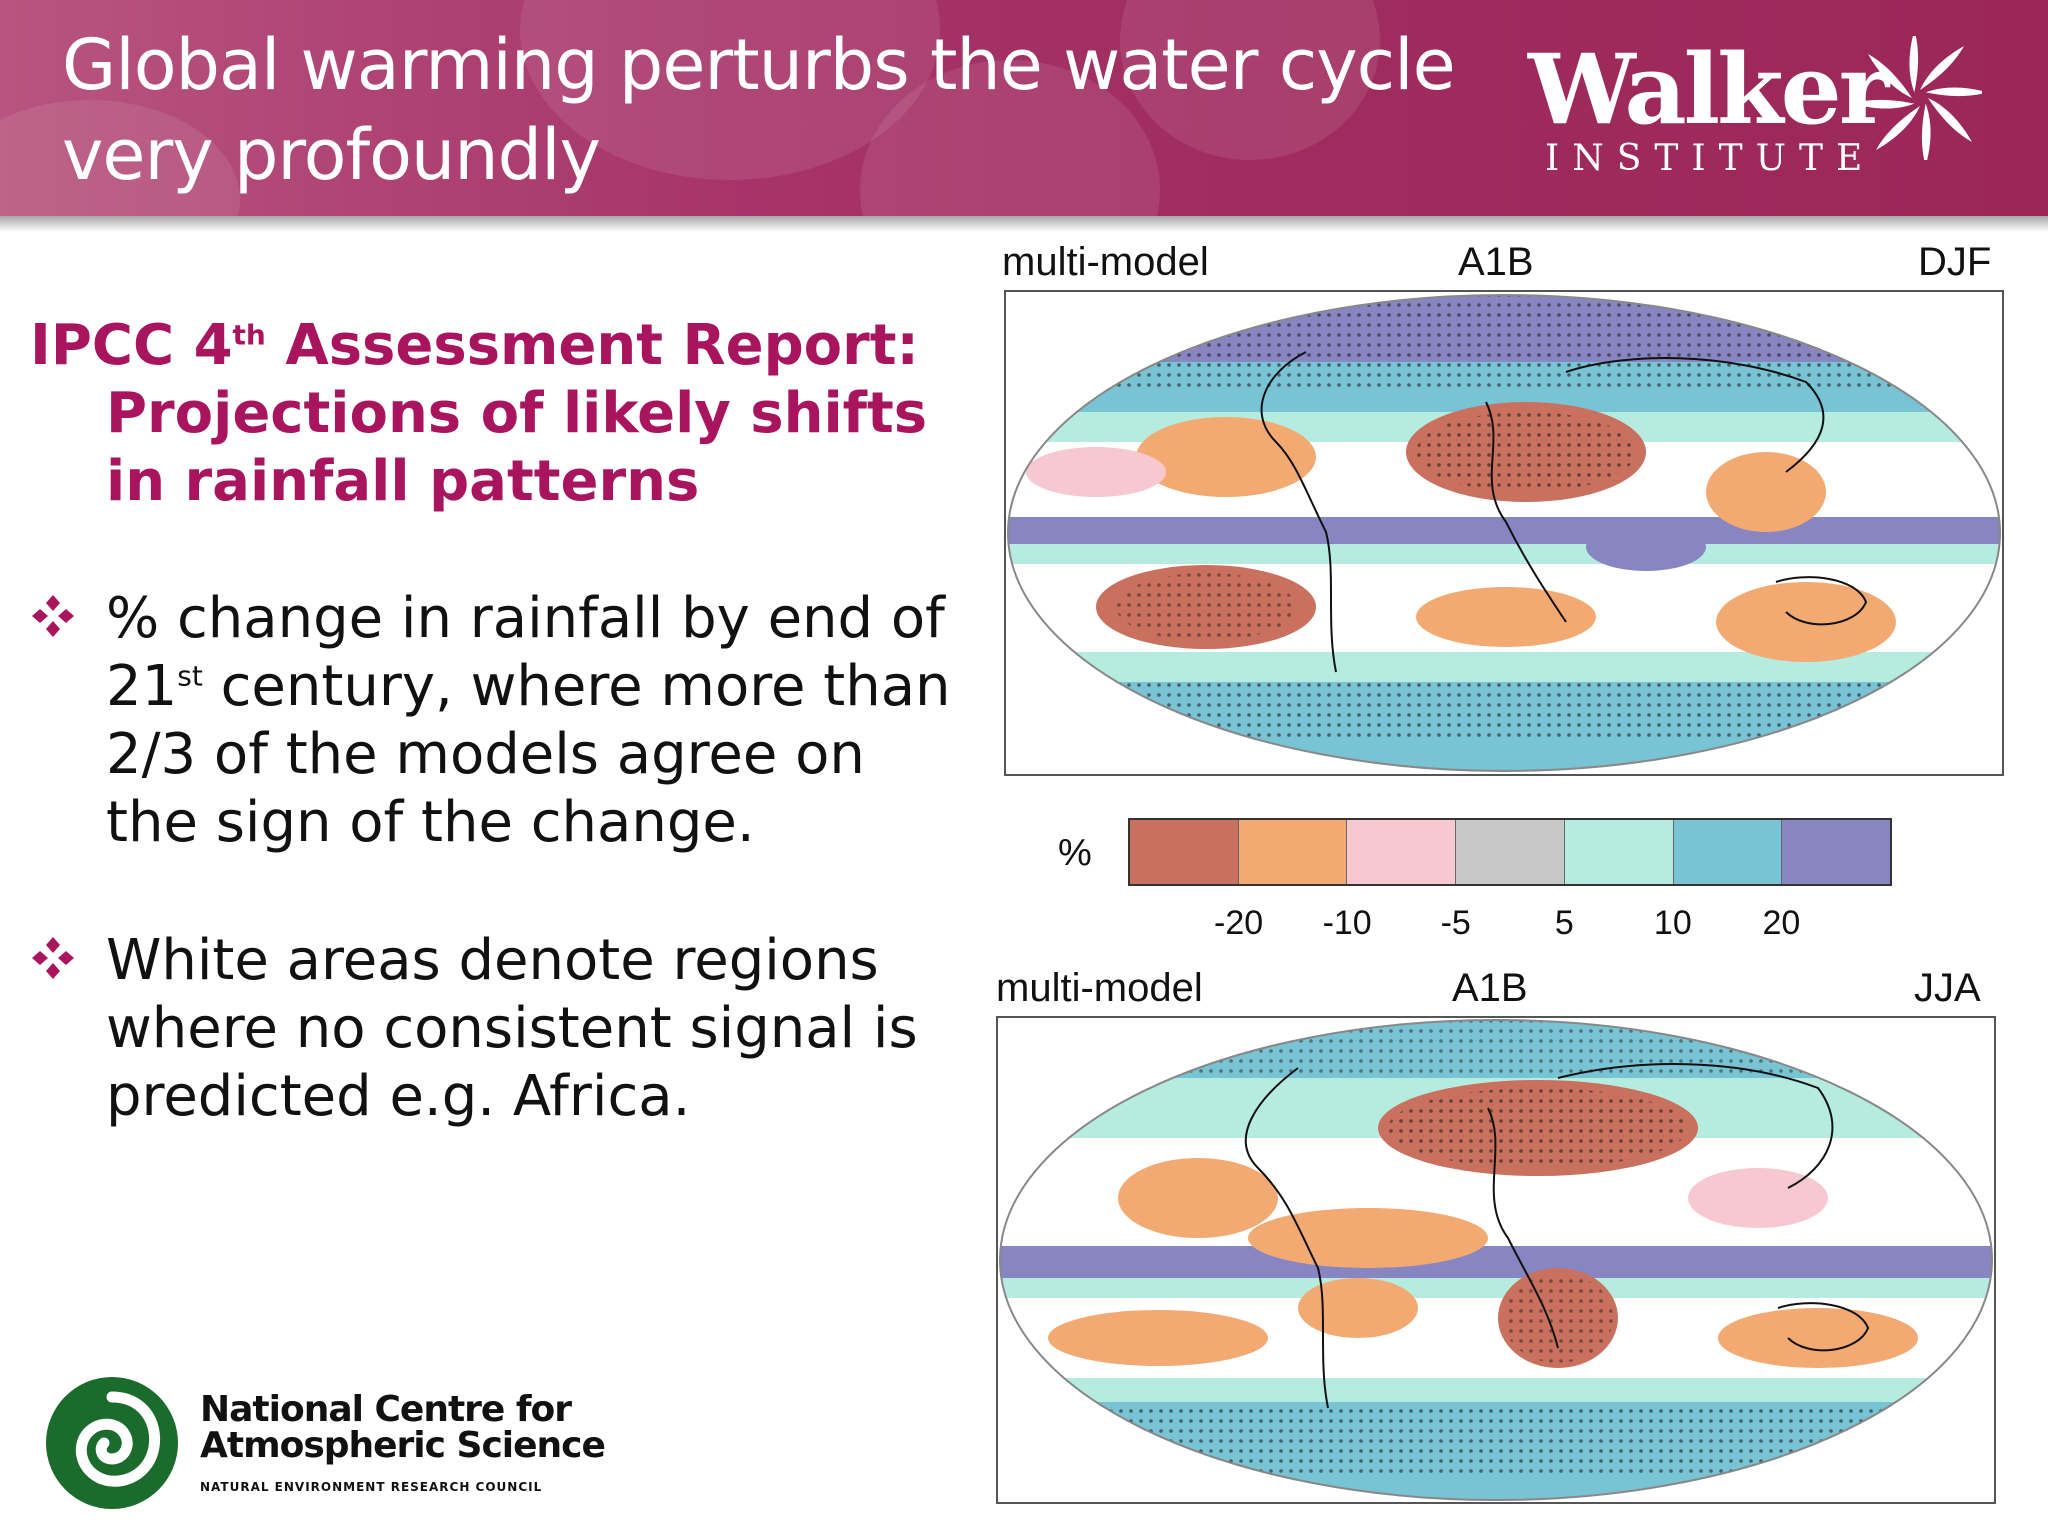  I want to click on map2-label-scenario: A1B, so click(1490, 988).